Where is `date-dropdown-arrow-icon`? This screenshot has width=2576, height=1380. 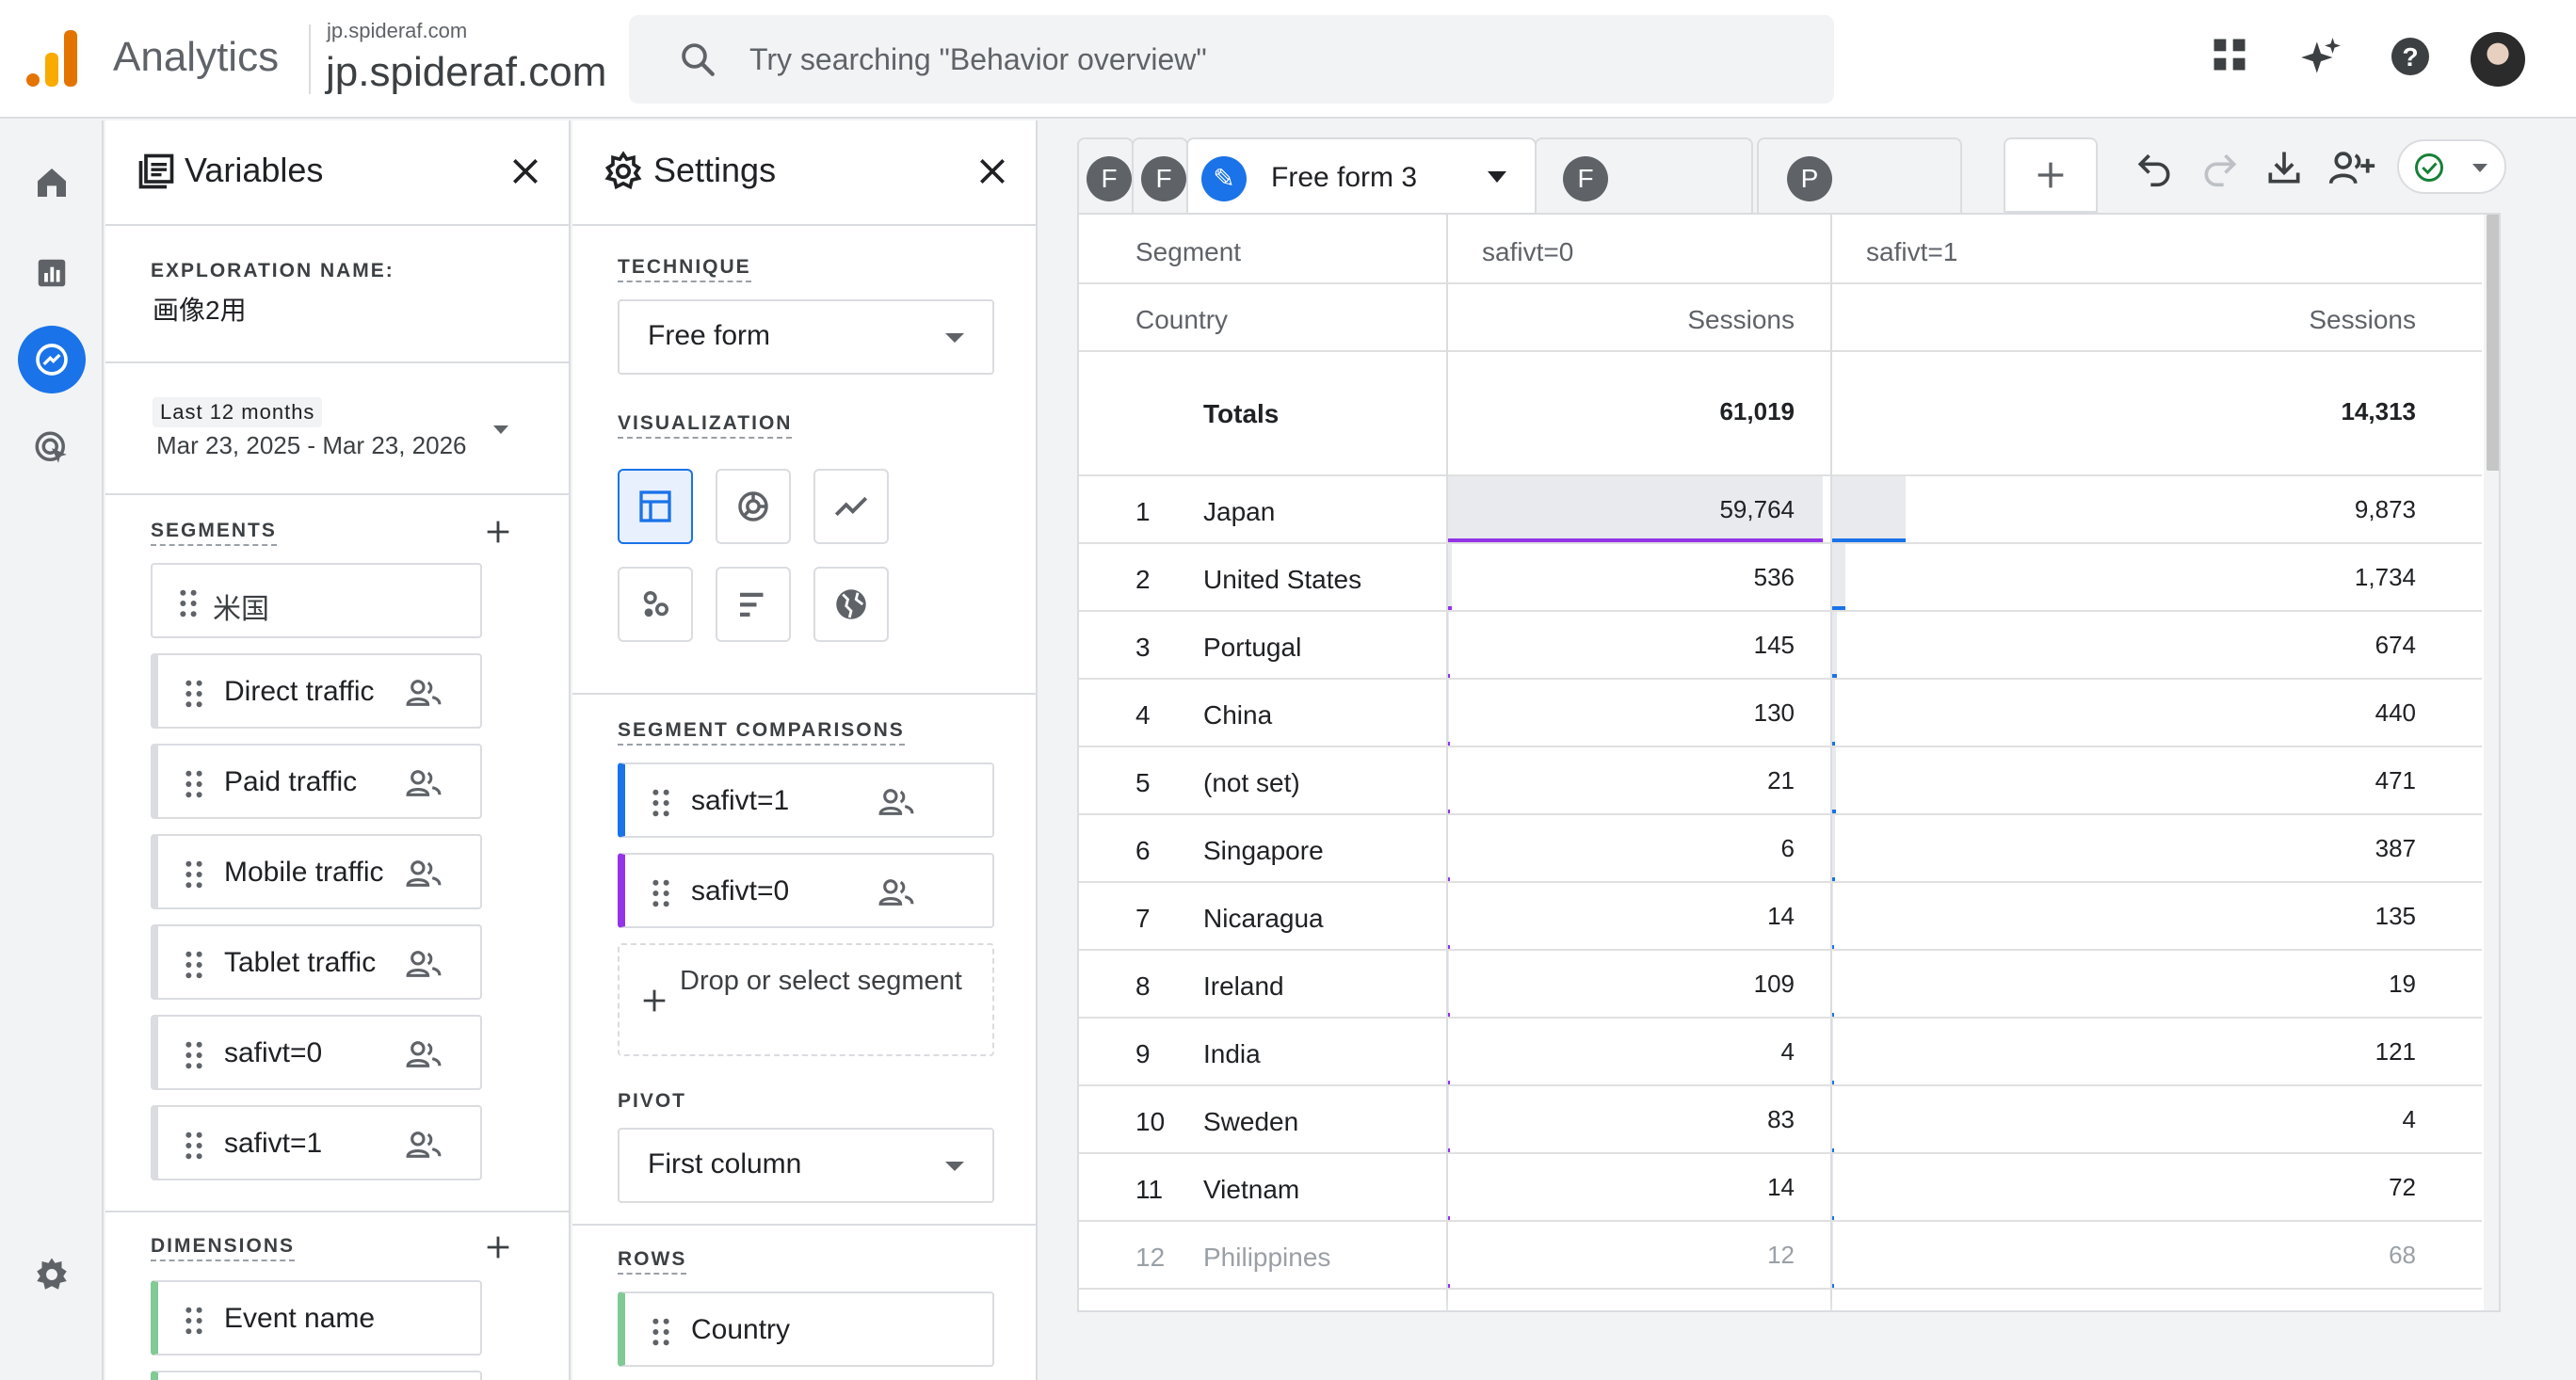
date-dropdown-arrow-icon is located at coordinates (500, 429).